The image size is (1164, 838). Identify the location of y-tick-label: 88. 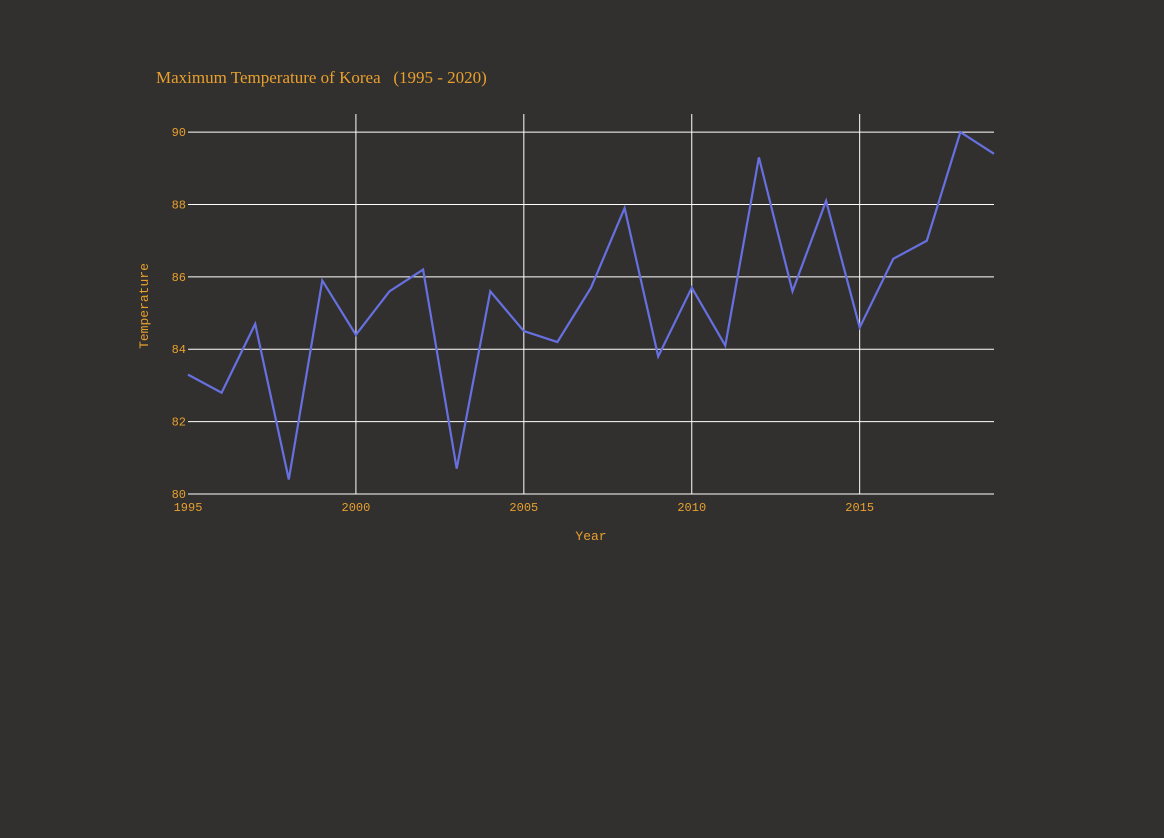
(179, 205).